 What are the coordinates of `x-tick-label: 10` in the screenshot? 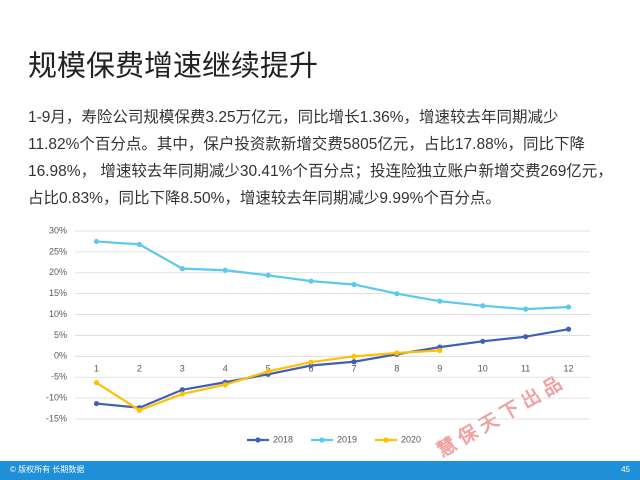 It's located at (483, 369).